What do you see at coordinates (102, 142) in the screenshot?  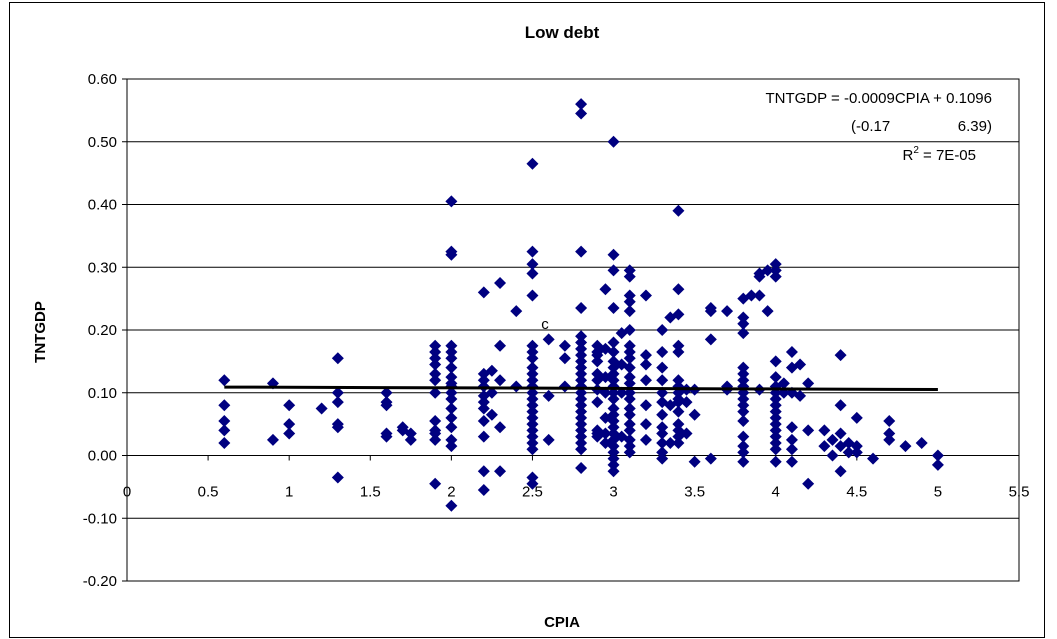 I see `y-tick-label: 0.50` at bounding box center [102, 142].